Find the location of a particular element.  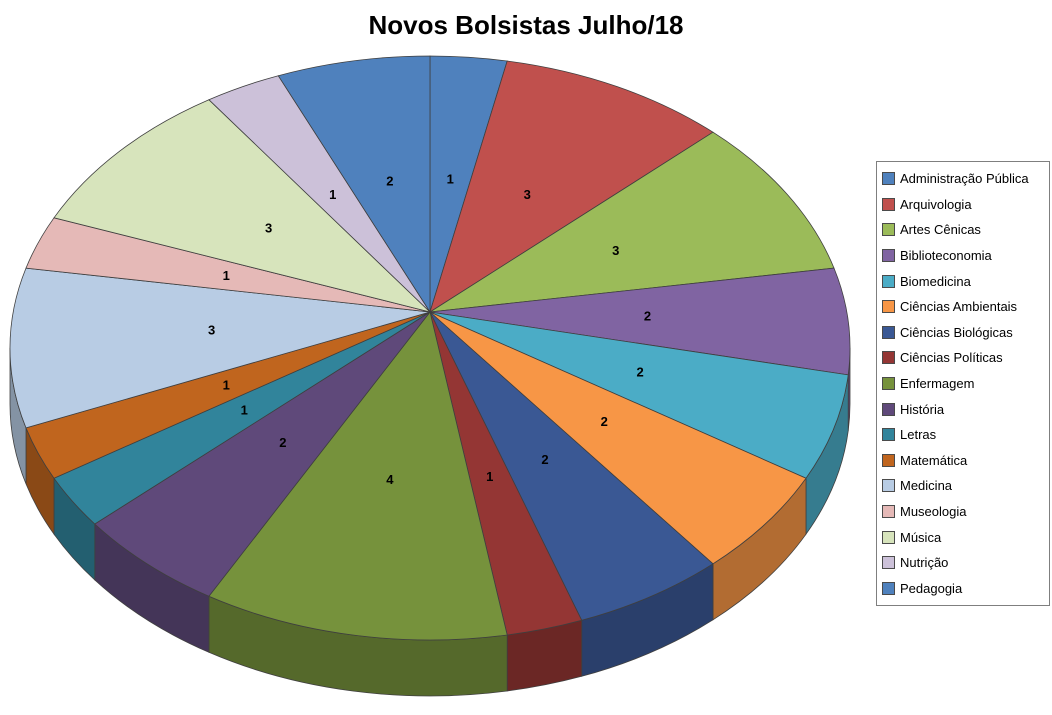

legend-item: Ciências Biológicas is located at coordinates (963, 333).